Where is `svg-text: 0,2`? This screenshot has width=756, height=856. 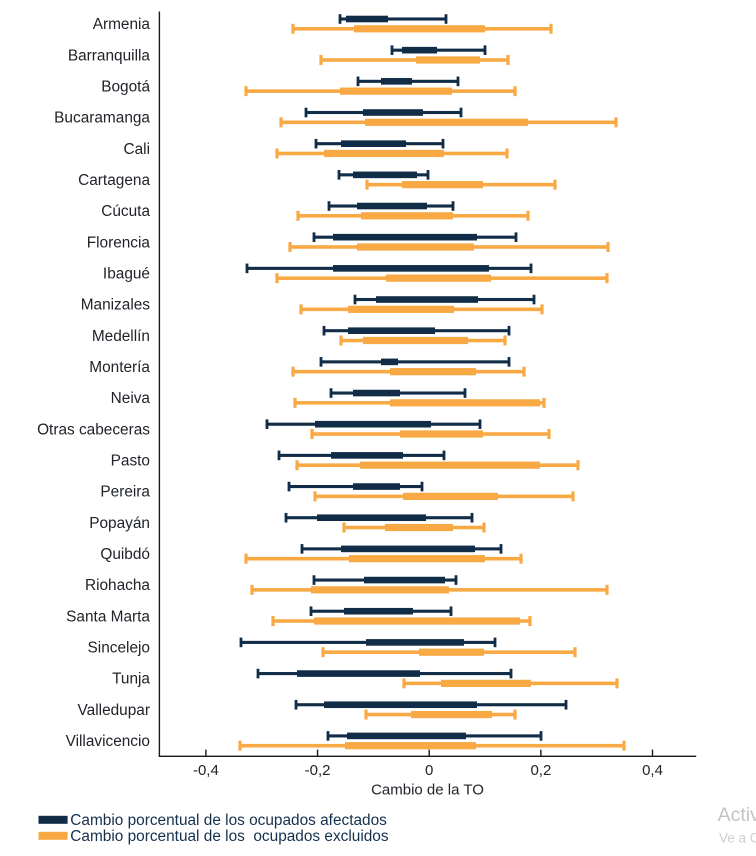 svg-text: 0,2 is located at coordinates (540, 770).